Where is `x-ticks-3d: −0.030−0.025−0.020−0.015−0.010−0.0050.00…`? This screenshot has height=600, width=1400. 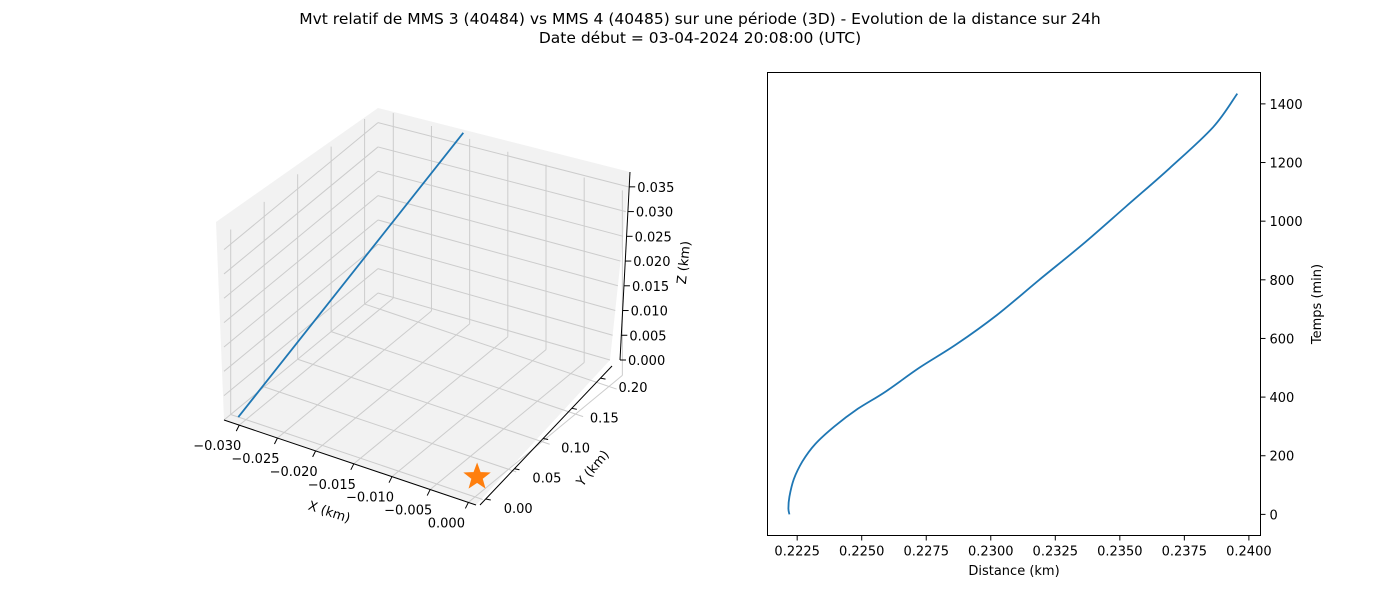
x-ticks-3d: −0.030−0.025−0.020−0.015−0.010−0.0050.00… is located at coordinates (331, 477).